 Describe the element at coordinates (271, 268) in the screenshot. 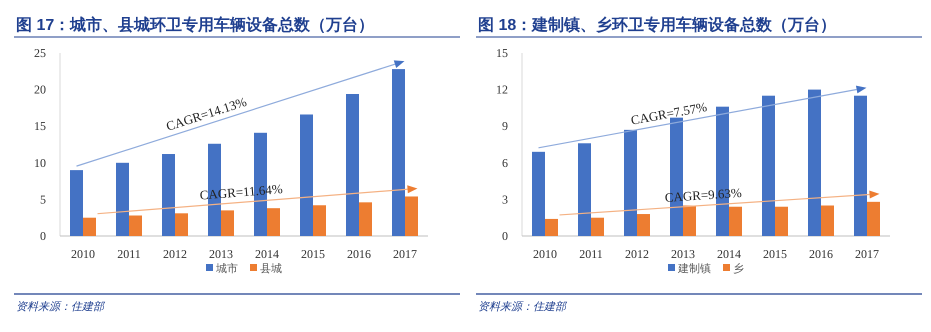

I see `legend-label: 县城` at that location.